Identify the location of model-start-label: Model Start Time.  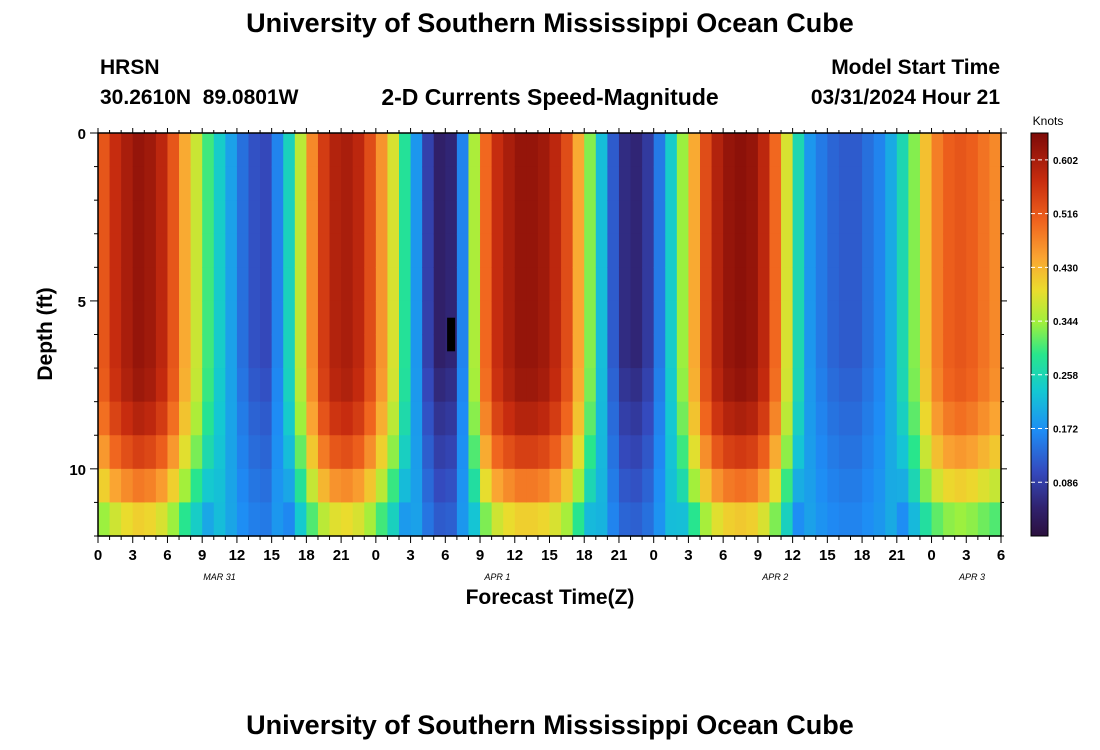
(915, 67).